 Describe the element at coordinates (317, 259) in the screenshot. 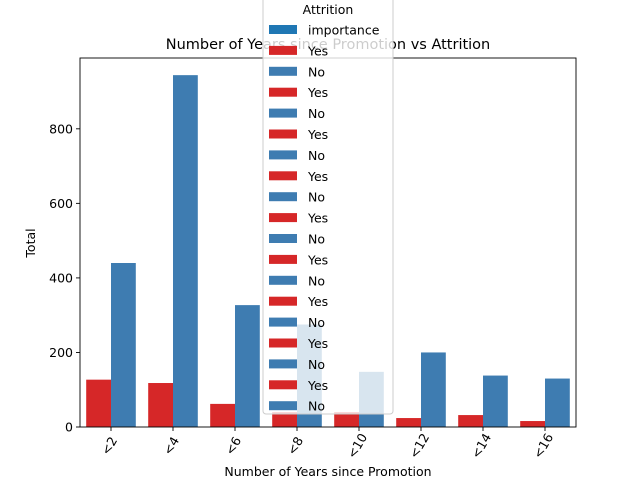

I see `legend-label-11: Yes` at that location.